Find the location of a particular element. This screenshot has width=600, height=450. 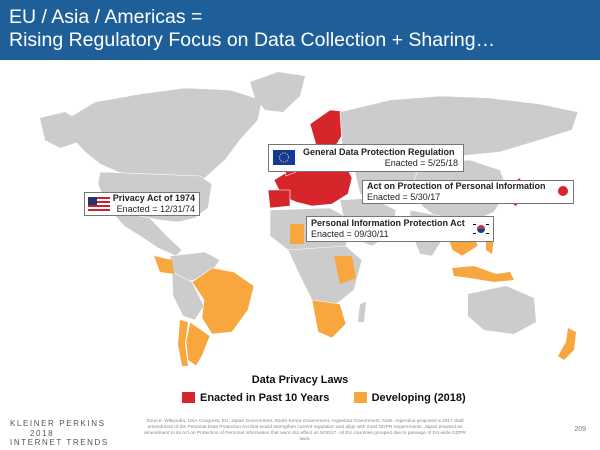

west-africa-highlight-region is located at coordinates (297, 234).